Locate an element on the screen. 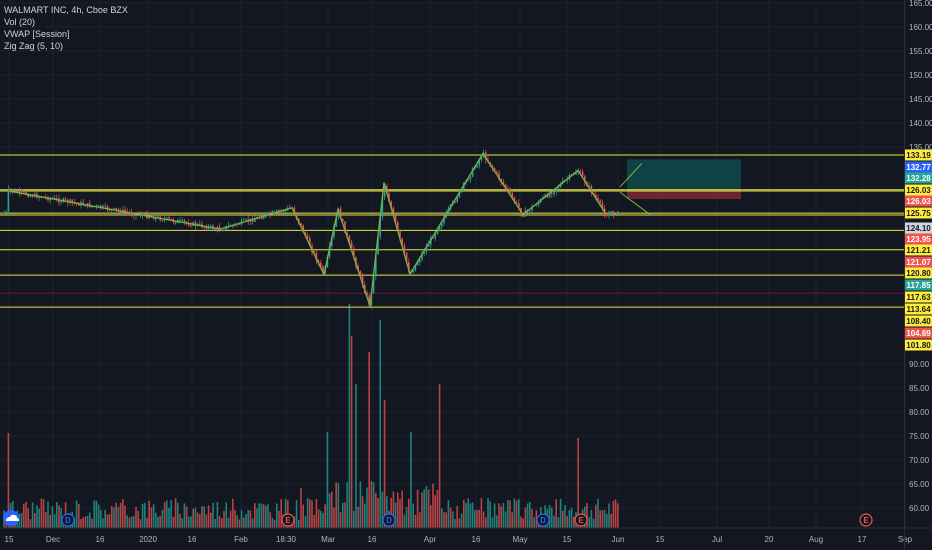 This screenshot has width=932, height=550. price-tag-label: 101.80 is located at coordinates (918, 345).